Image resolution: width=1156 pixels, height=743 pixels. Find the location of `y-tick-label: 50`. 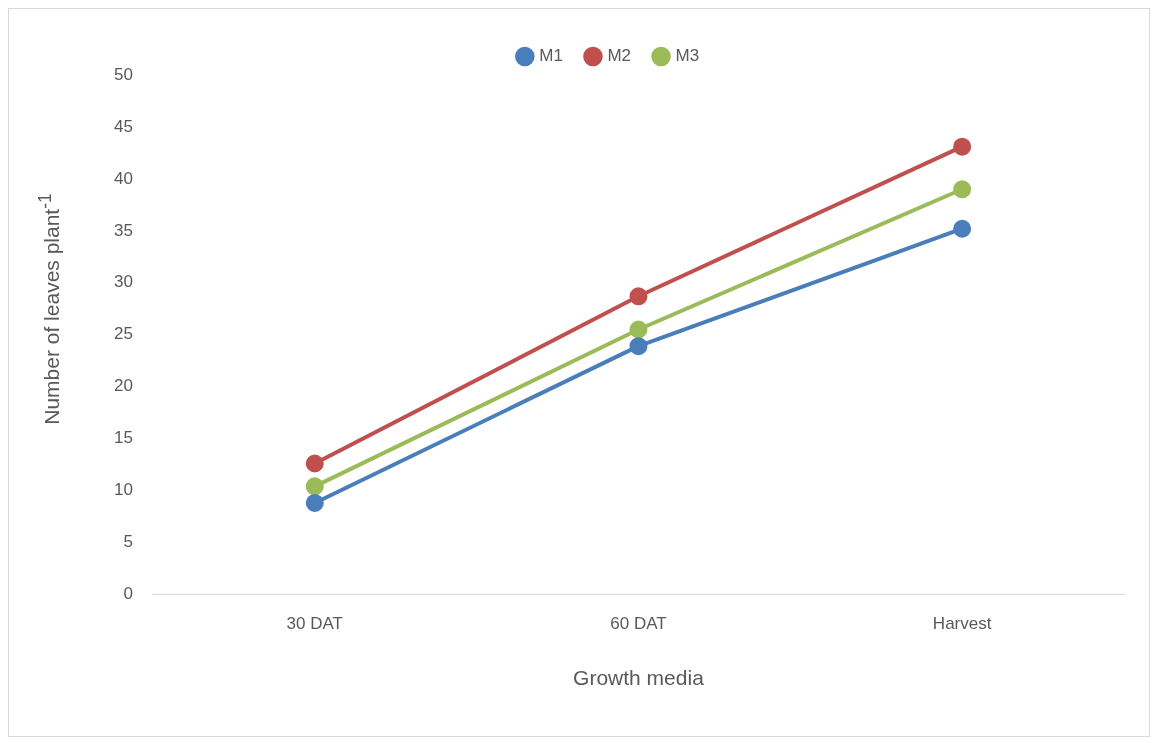

y-tick-label: 50 is located at coordinates (123, 74).